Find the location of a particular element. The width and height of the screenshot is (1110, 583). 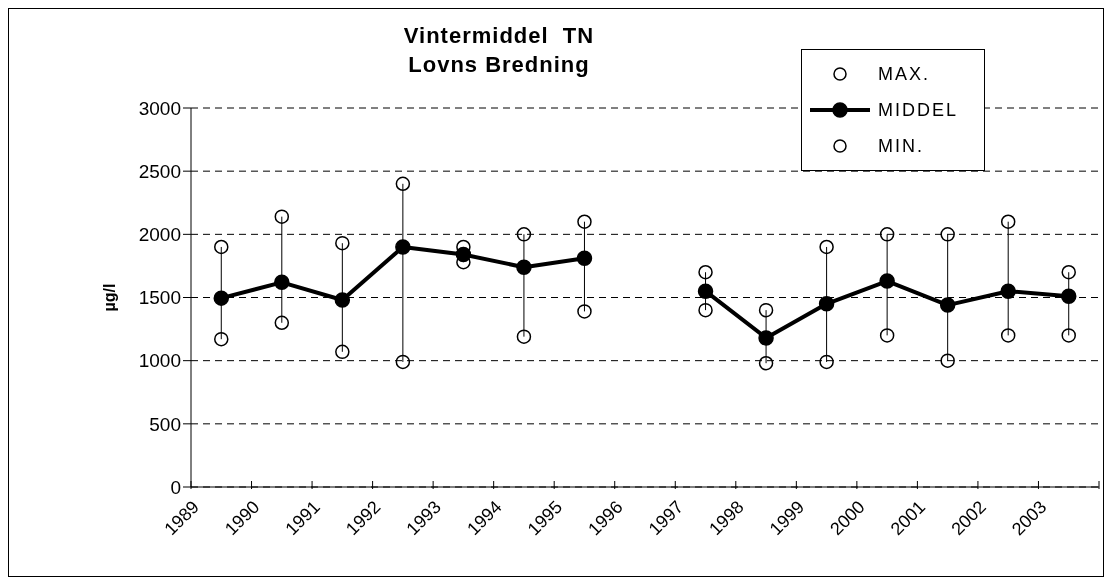

chart-title: Vintermiddel TN Lovns Bredning is located at coordinates (499, 50).